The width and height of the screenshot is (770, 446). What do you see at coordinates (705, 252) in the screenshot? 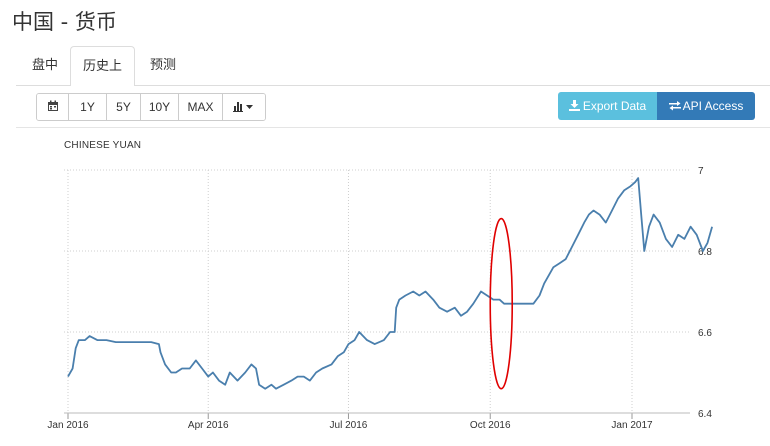
I see `y-tick-label: 6.8` at bounding box center [705, 252].